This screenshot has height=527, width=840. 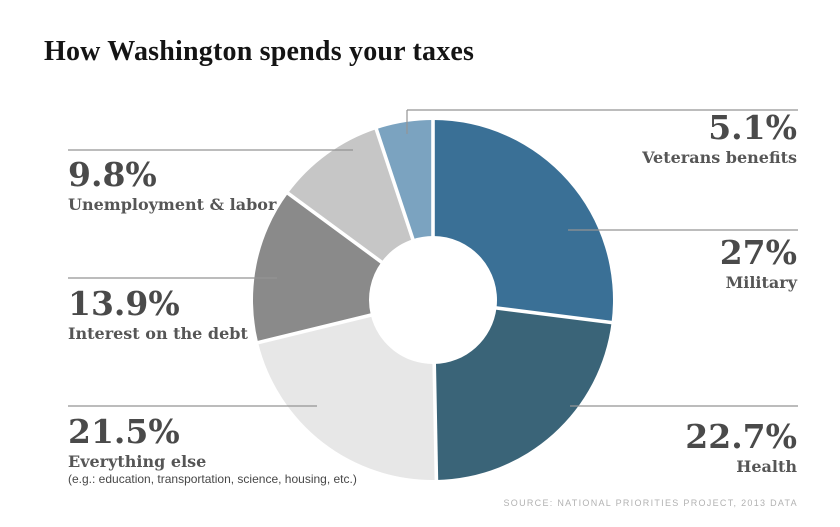 I want to click on slice-unemployment-labor, so click(x=350, y=196).